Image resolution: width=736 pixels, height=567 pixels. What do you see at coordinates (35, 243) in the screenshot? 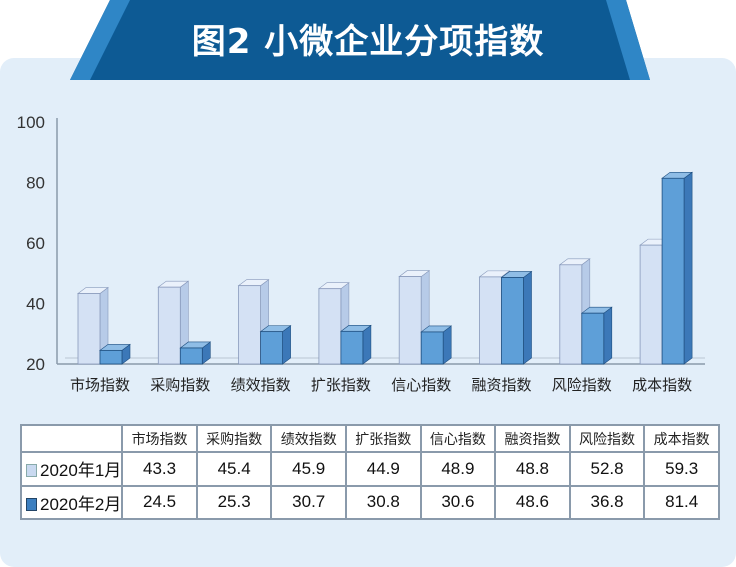
I see `y-tick-label: 60` at bounding box center [35, 243].